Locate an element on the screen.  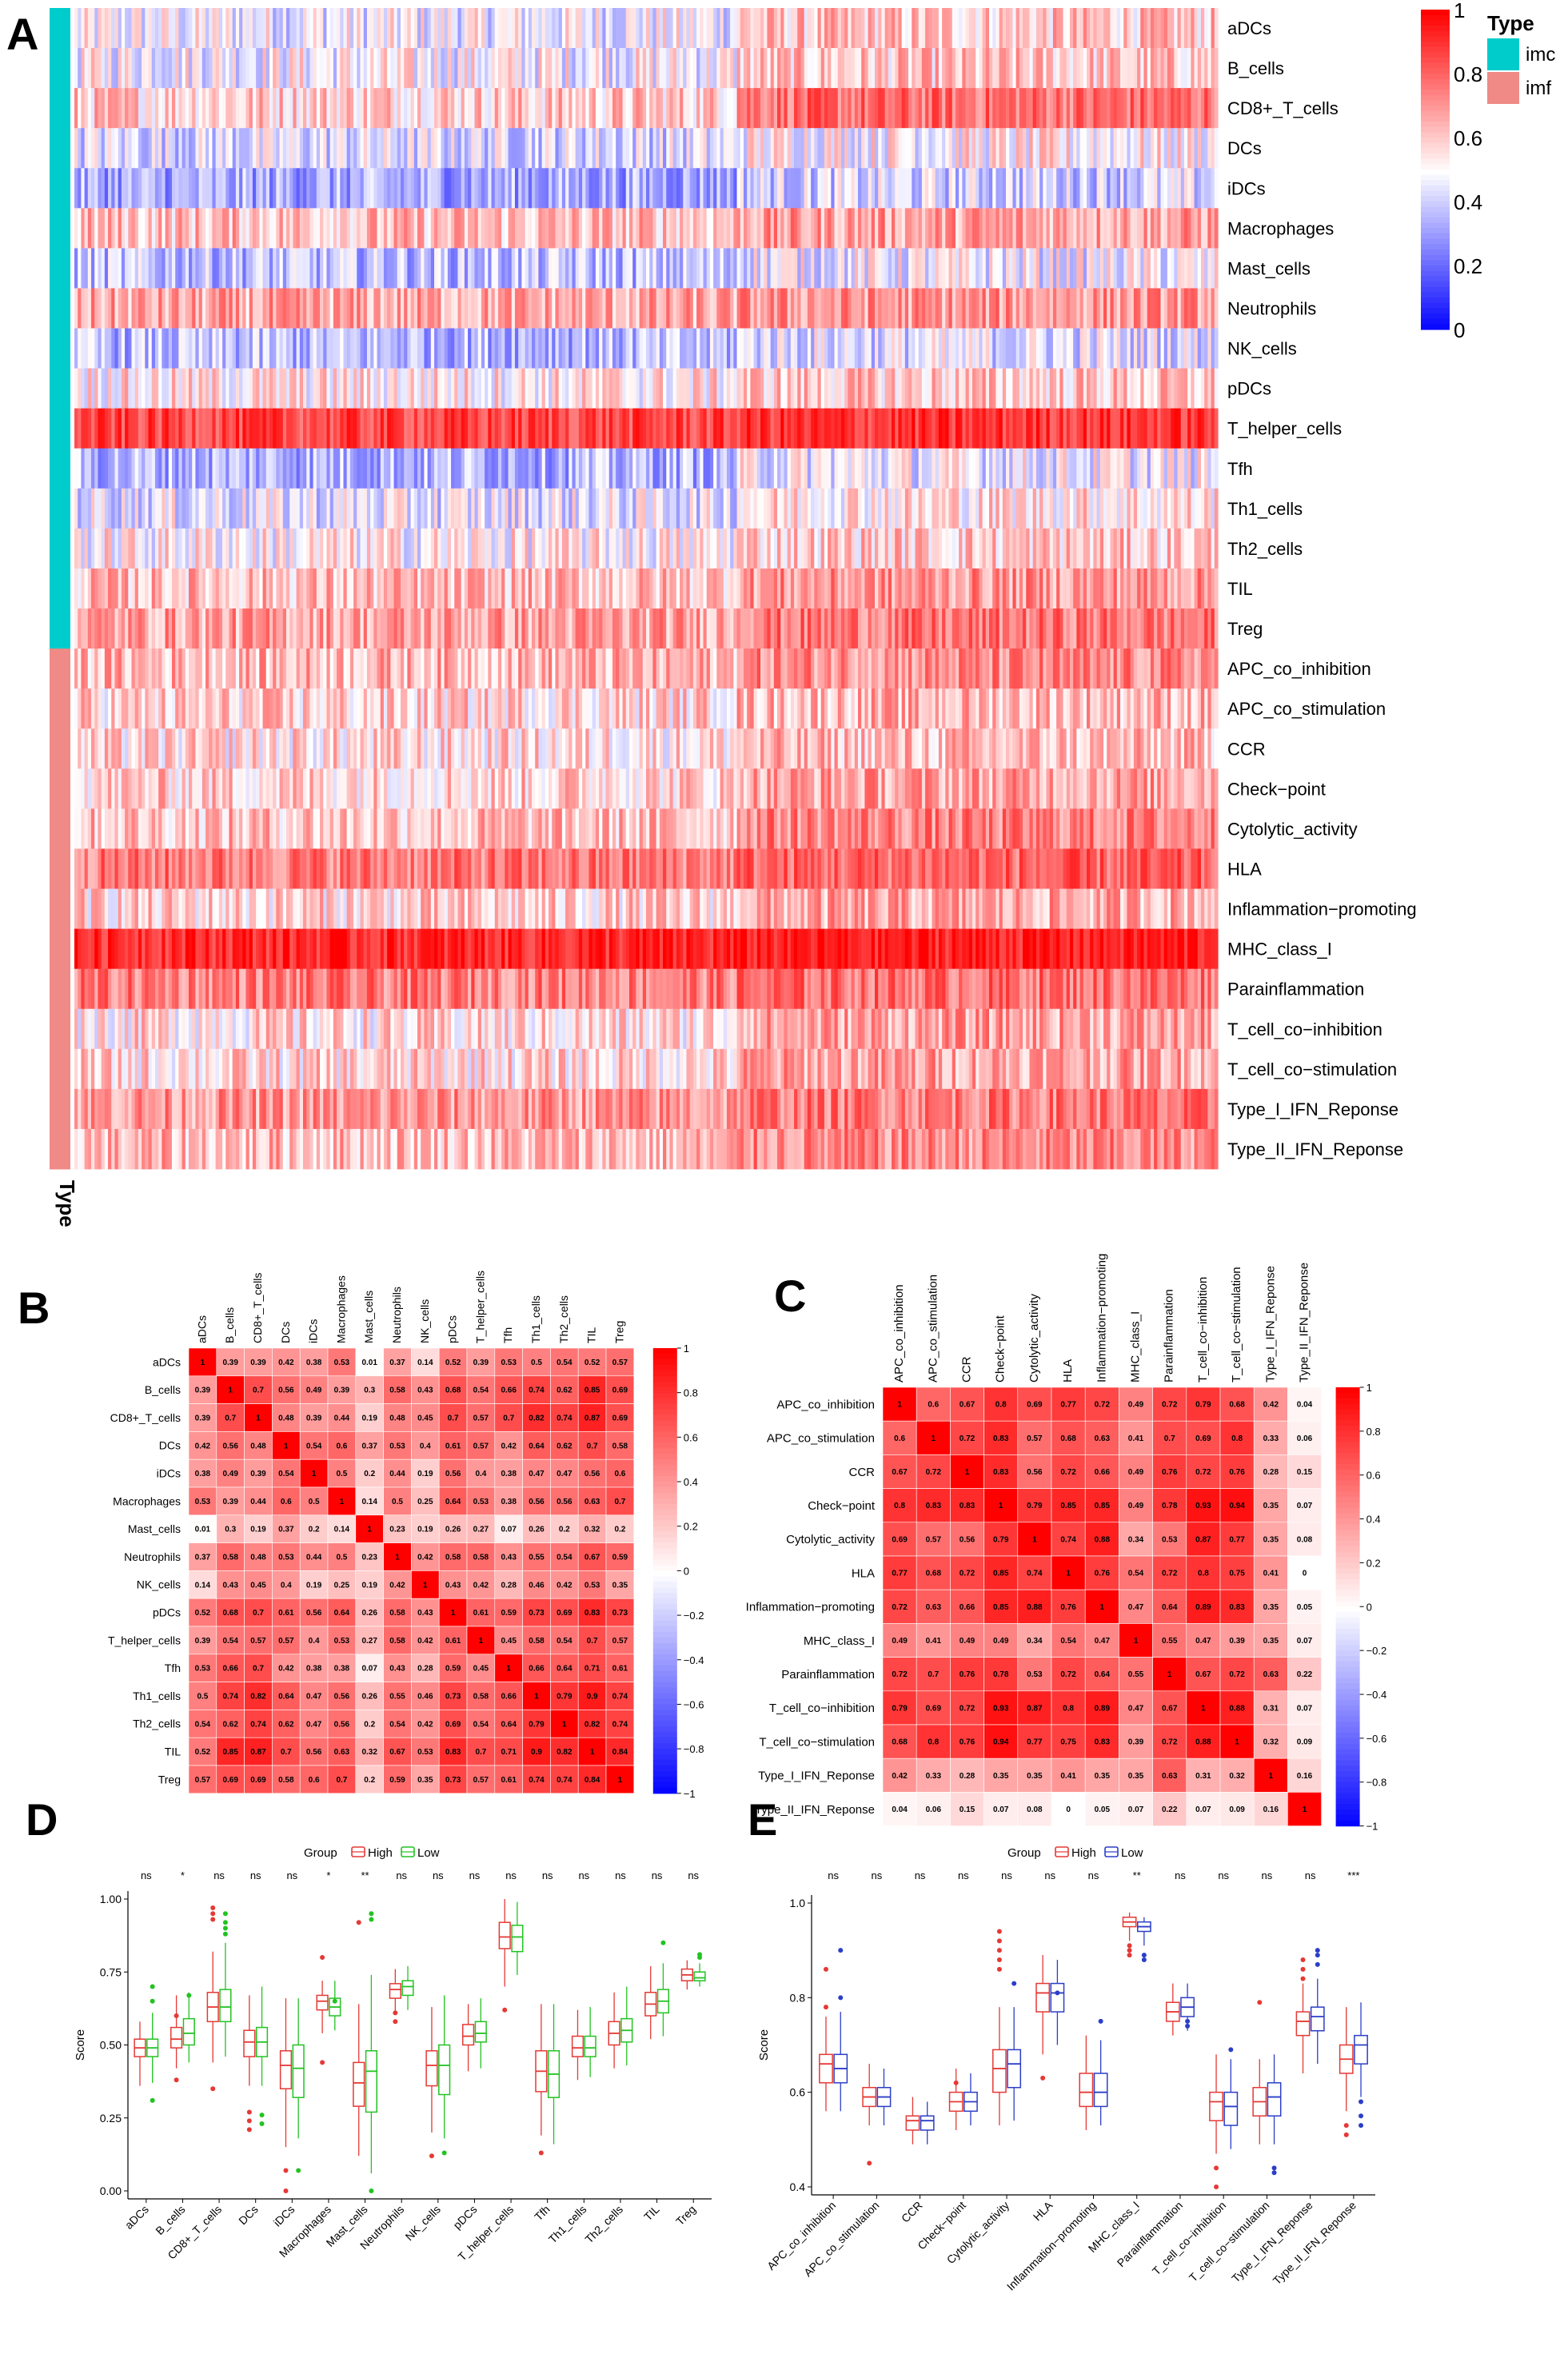
corr-value: 0.5 is located at coordinates (398, 1502).